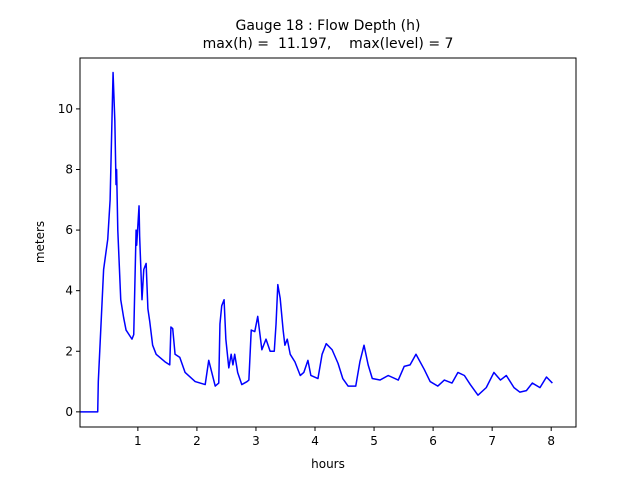 The height and width of the screenshot is (480, 640). Describe the element at coordinates (433, 441) in the screenshot. I see `x-tick-label: 6` at that location.